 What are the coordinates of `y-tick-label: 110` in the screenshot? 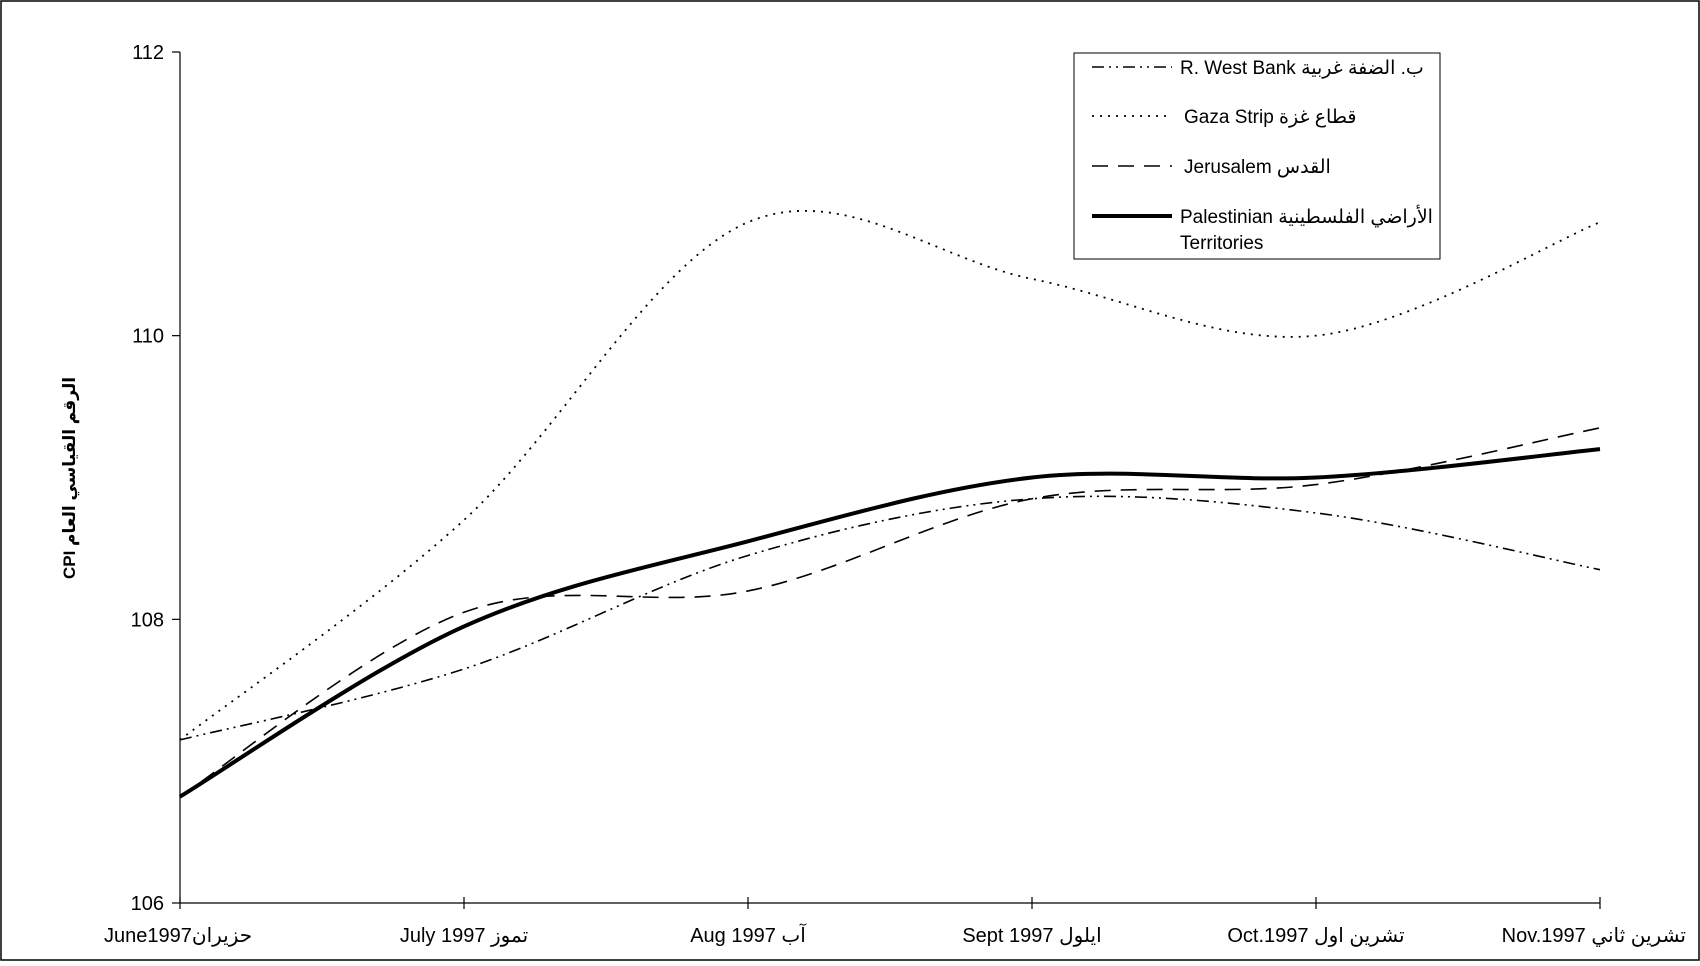 It's located at (148, 337).